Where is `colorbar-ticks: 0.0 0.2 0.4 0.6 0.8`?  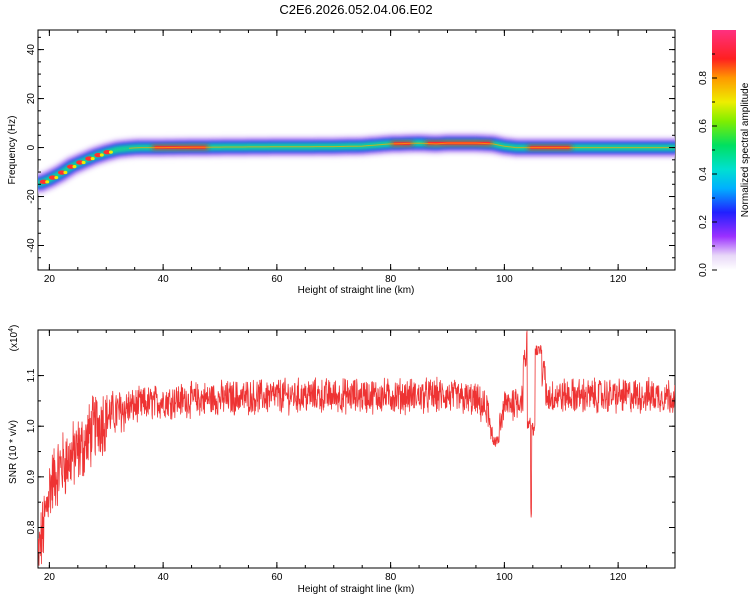
colorbar-ticks: 0.0 0.2 0.4 0.6 0.8 is located at coordinates (707, 165).